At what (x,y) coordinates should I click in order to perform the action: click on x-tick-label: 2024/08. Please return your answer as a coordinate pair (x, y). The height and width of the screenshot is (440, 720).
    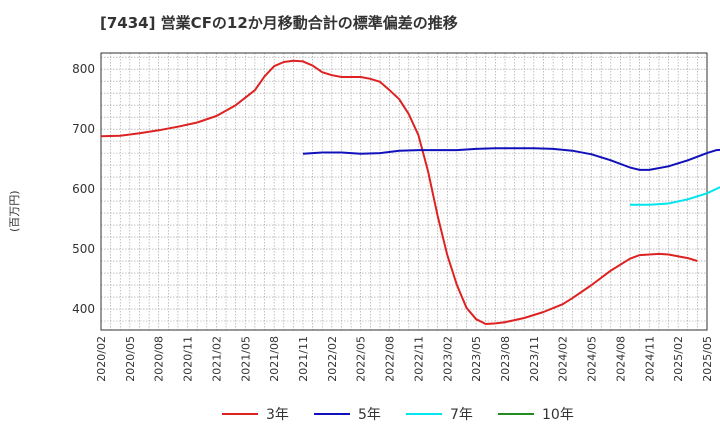
    Looking at the image, I should click on (620, 359).